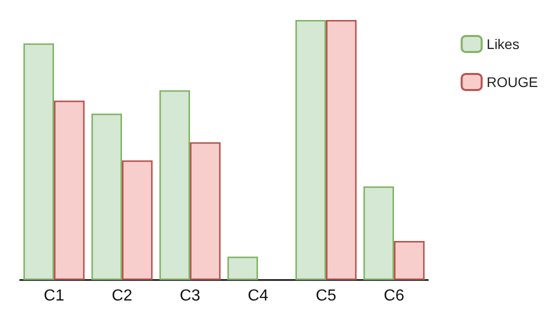 This screenshot has height=320, width=548. Describe the element at coordinates (190, 296) in the screenshot. I see `x-tick-label: C3` at that location.